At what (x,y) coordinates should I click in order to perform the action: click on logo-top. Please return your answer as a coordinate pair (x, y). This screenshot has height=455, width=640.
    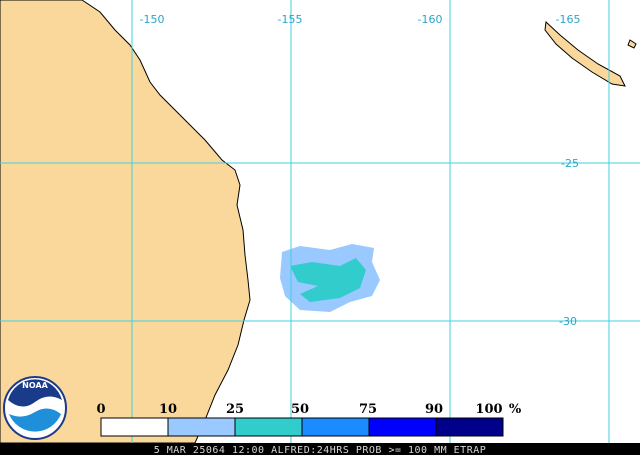
    Looking at the image, I should click on (35, 393).